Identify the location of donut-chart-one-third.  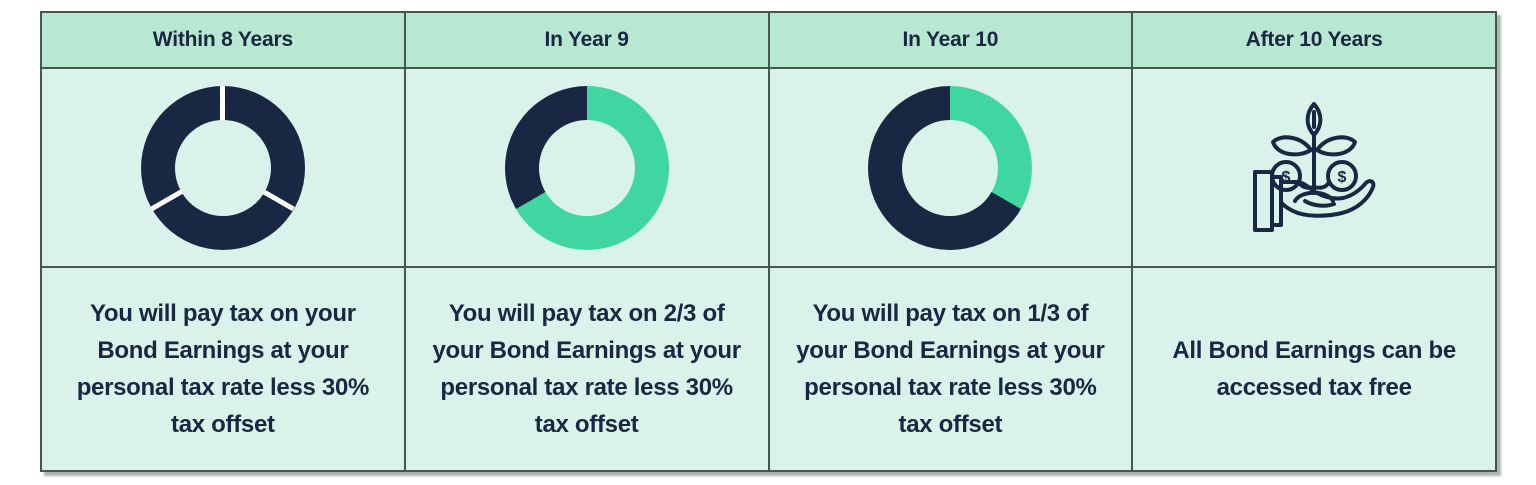
(950, 167).